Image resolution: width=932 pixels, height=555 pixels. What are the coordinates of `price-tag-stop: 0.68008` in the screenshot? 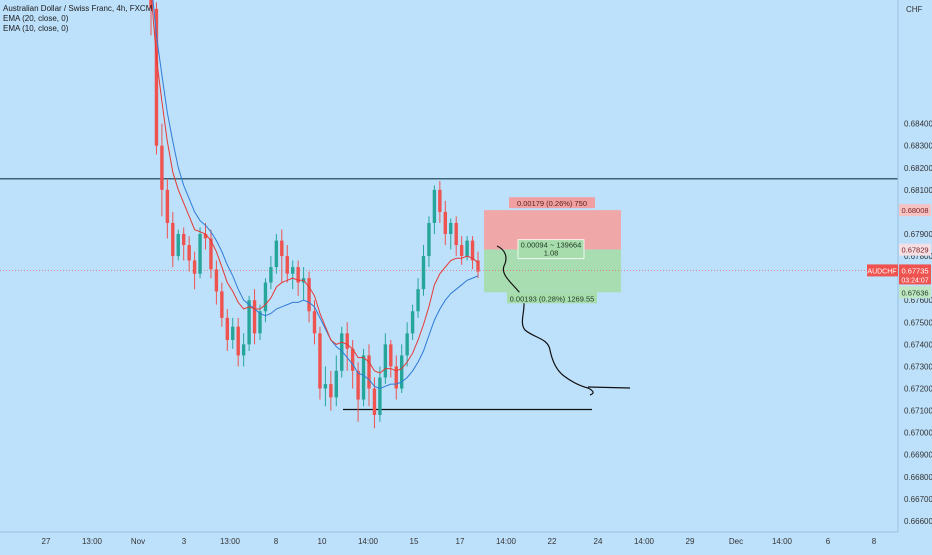 It's located at (915, 210).